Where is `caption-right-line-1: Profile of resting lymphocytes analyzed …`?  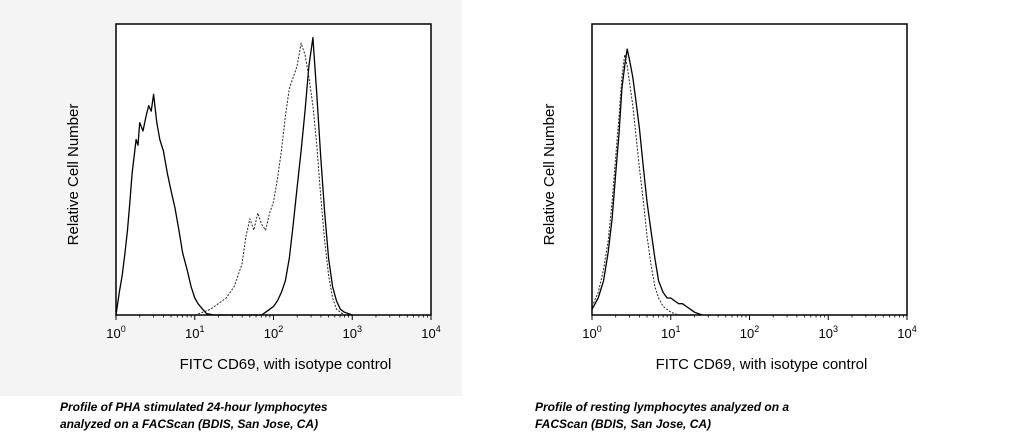
caption-right-line-1: Profile of resting lymphocytes analyzed … is located at coordinates (662, 407).